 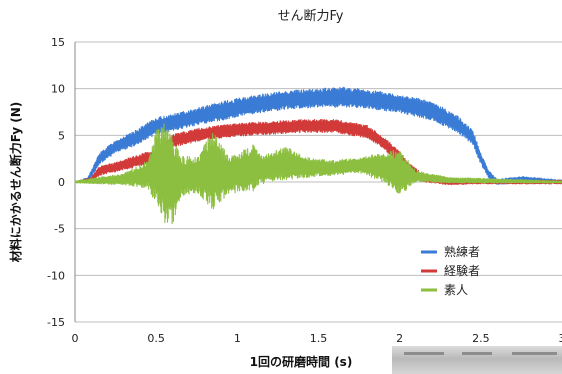 What do you see at coordinates (59, 229) in the screenshot?
I see `y-tick-label: -5` at bounding box center [59, 229].